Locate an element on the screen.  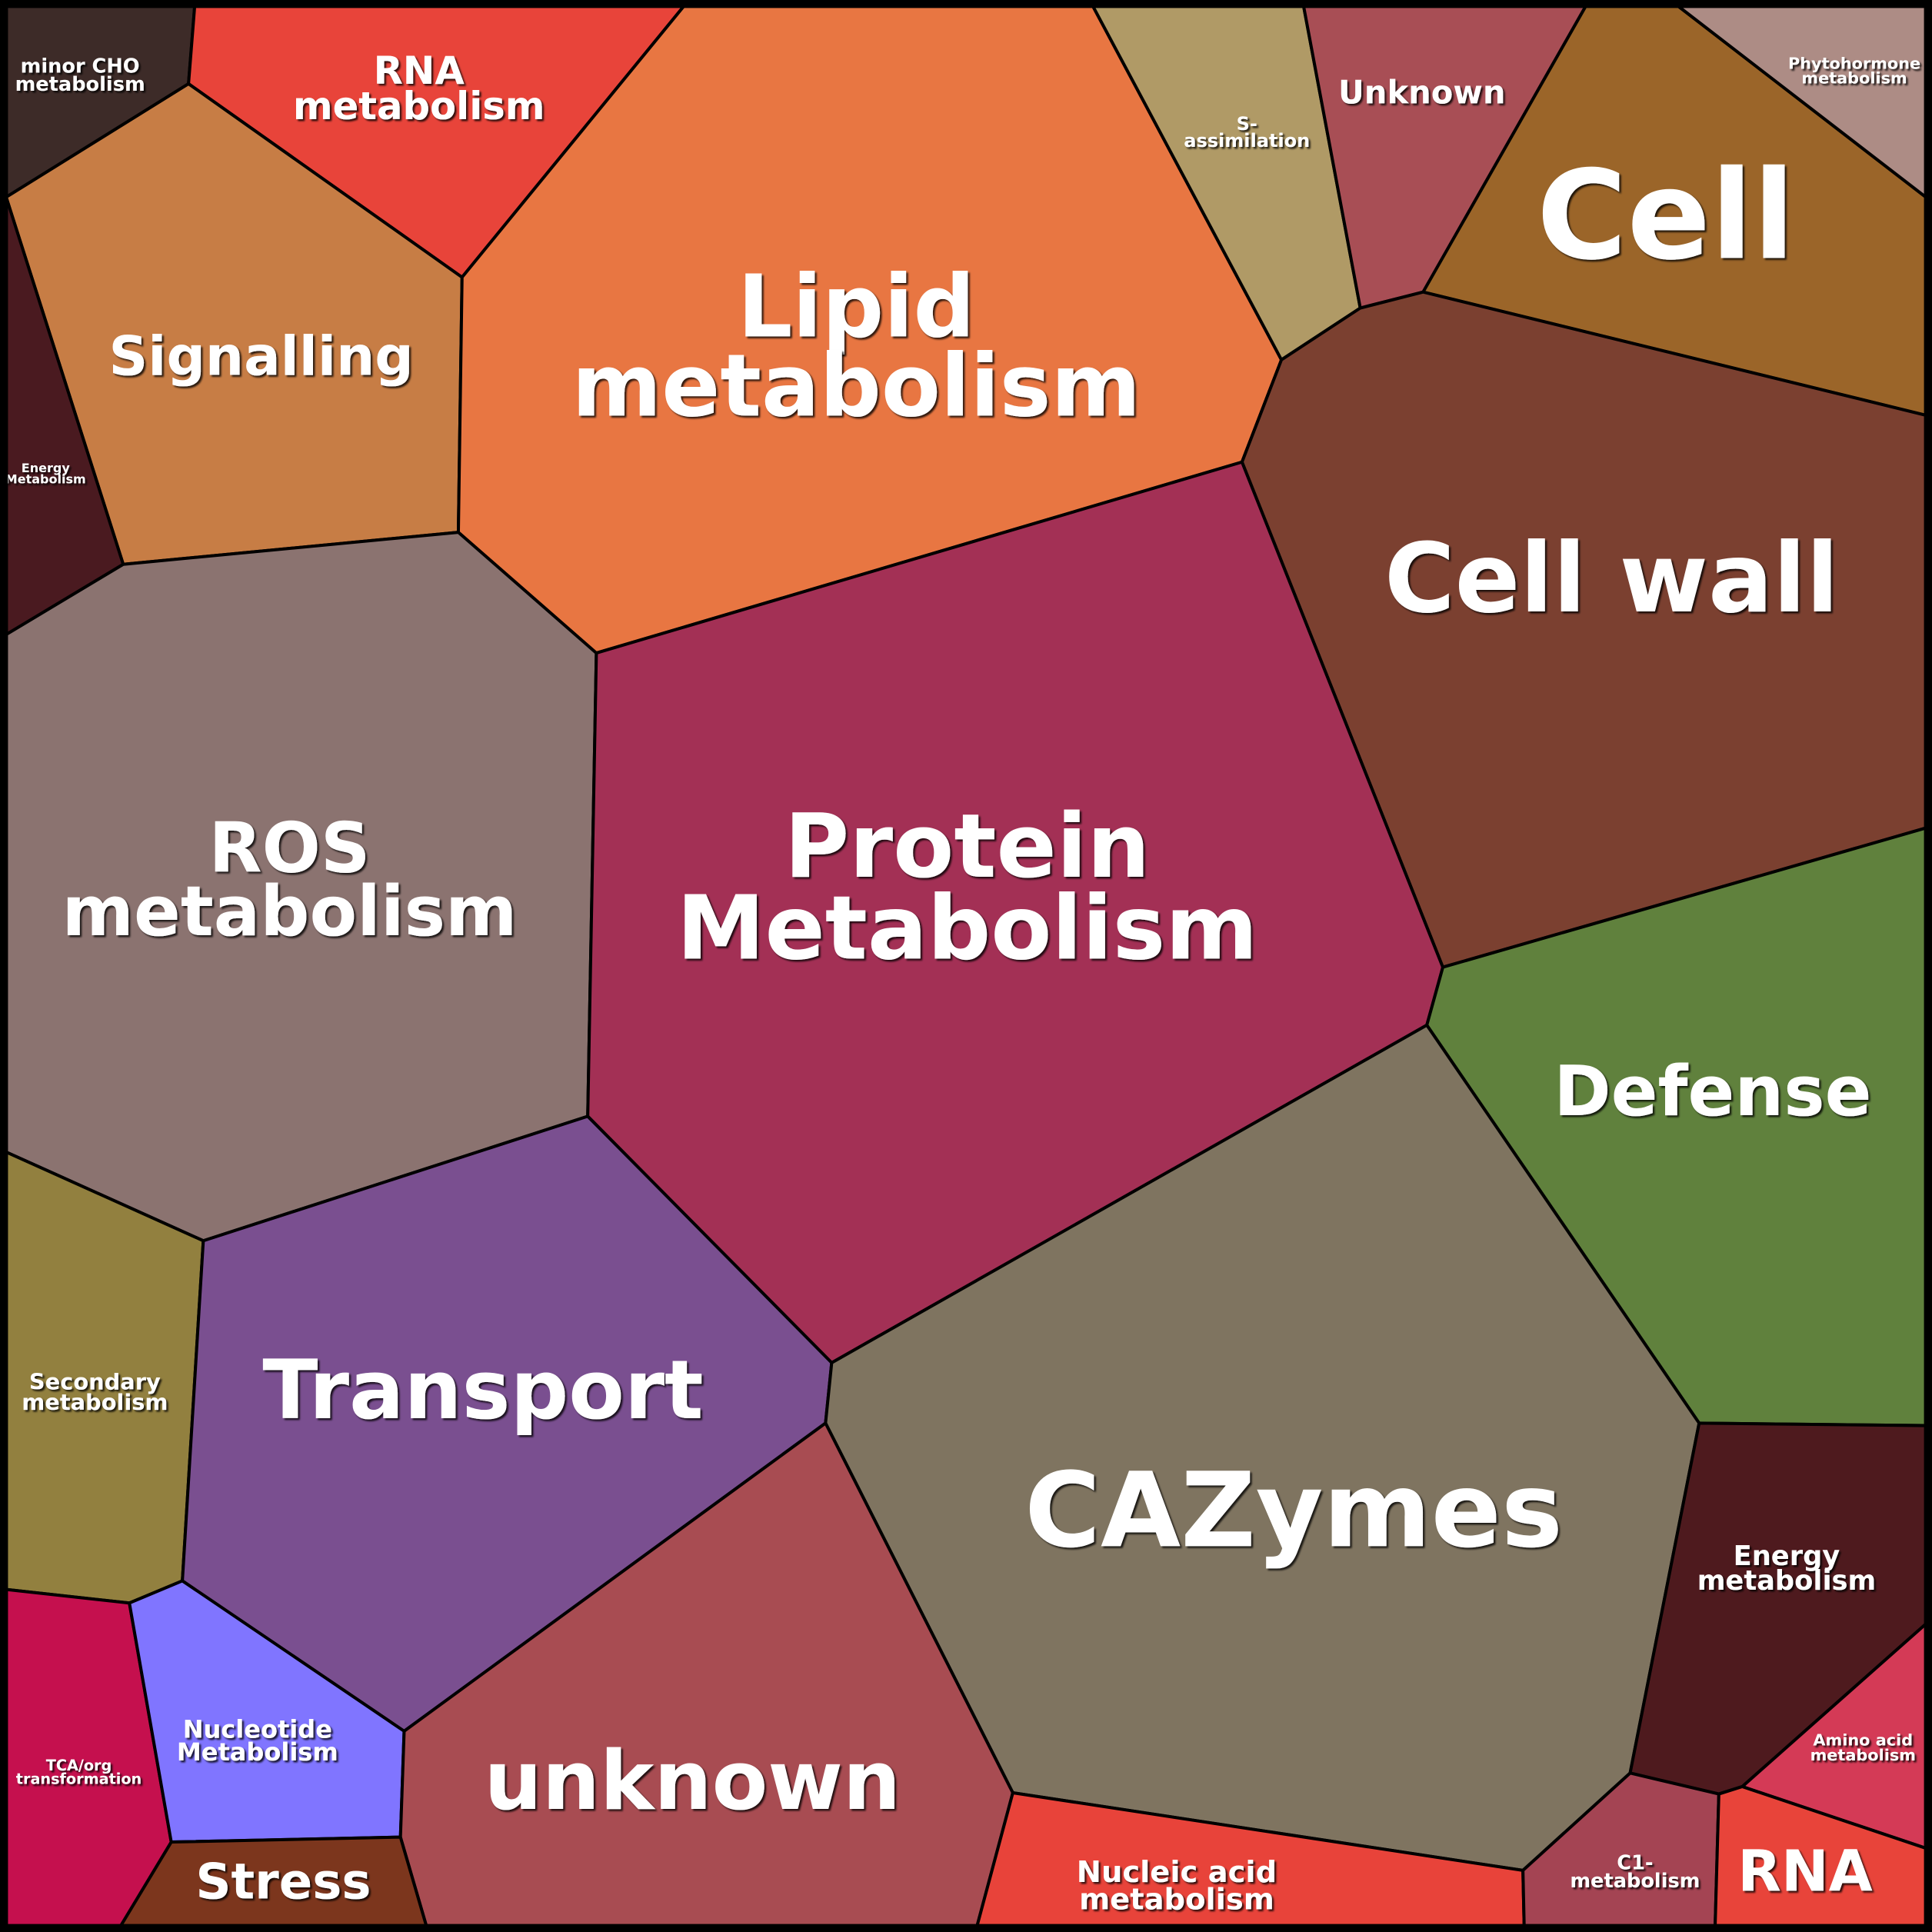
cell-label: Cell wall is located at coordinates (1611, 579).